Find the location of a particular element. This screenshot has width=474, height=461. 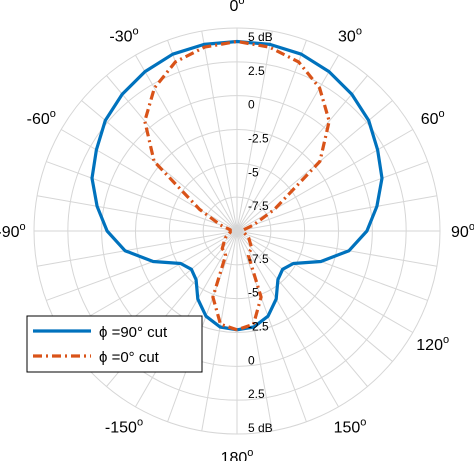

angle-tick-label: -150o is located at coordinates (124, 427).